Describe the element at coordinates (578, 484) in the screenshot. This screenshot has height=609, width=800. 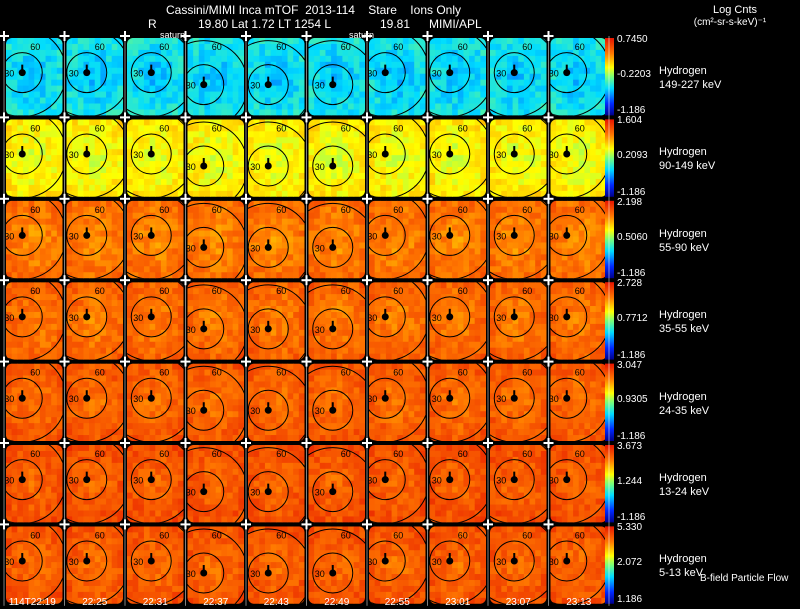
I see `image-cell-r6-c10: 30 60` at that location.